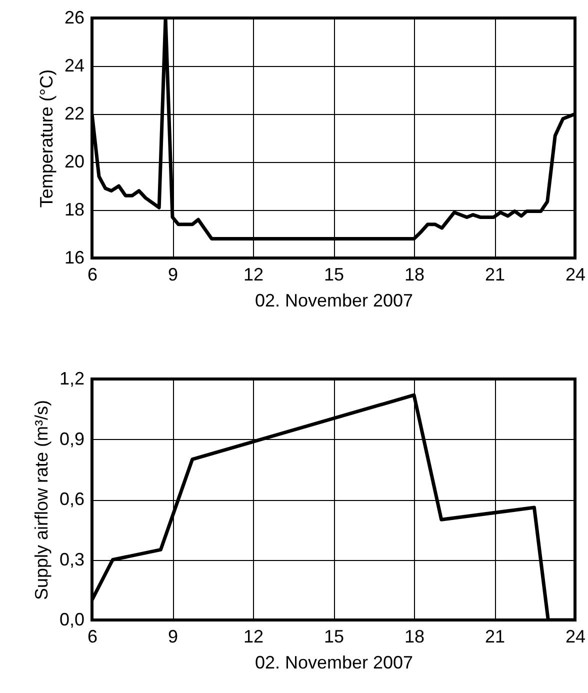 This screenshot has height=693, width=588. What do you see at coordinates (74, 114) in the screenshot?
I see `y-tick-label: 22` at bounding box center [74, 114].